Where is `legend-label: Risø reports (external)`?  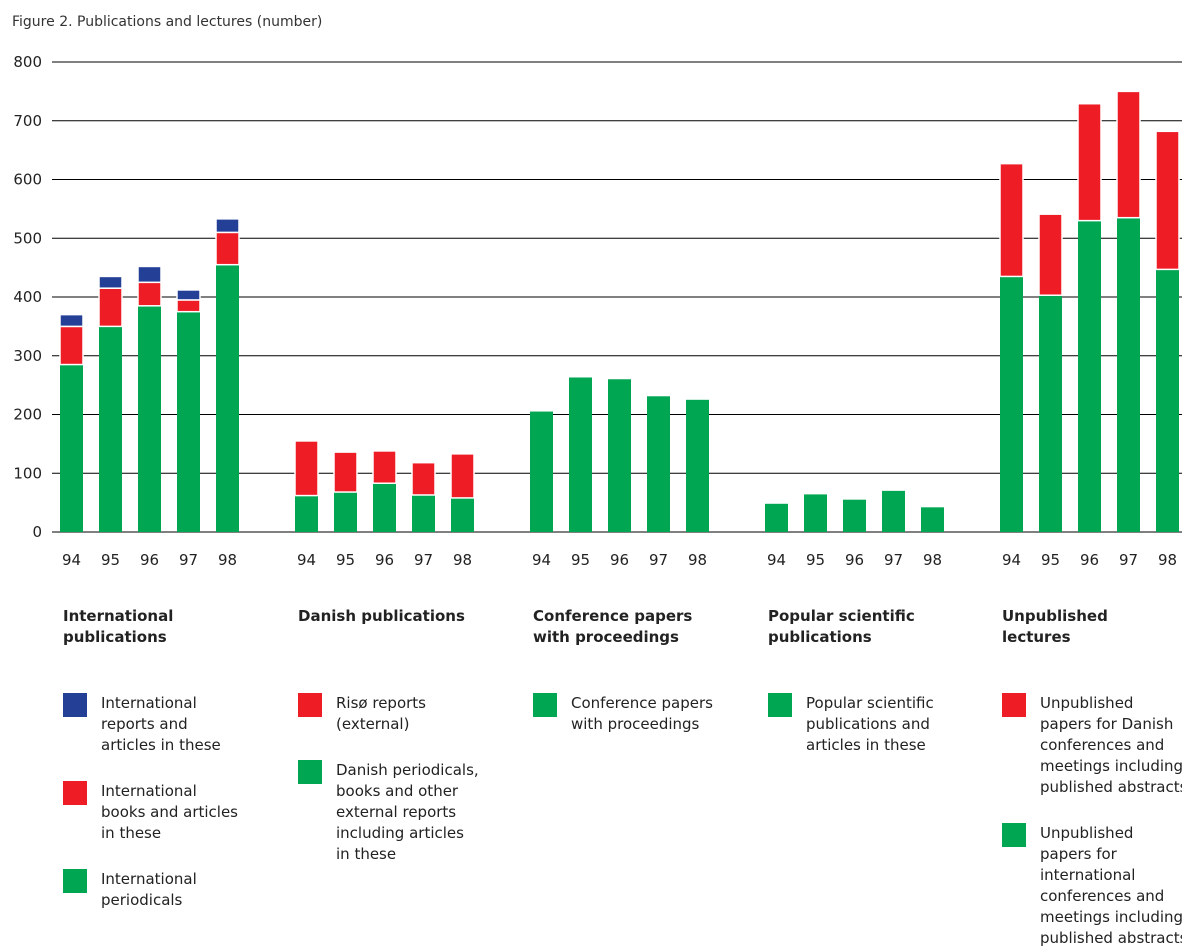
legend-label: Risø reports (external) is located at coordinates (381, 713).